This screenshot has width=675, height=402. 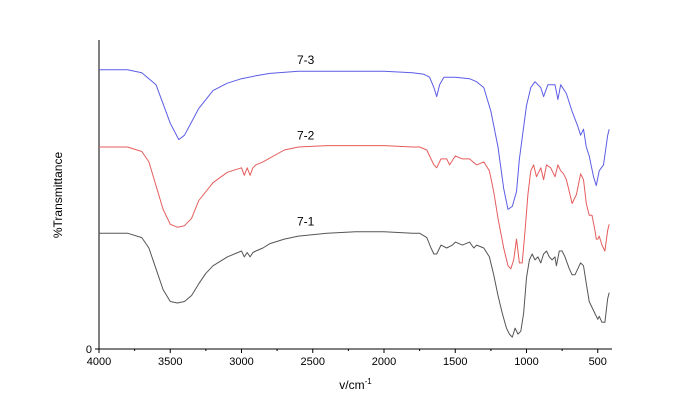 I want to click on x-axis-title-exponent: -1, so click(x=369, y=381).